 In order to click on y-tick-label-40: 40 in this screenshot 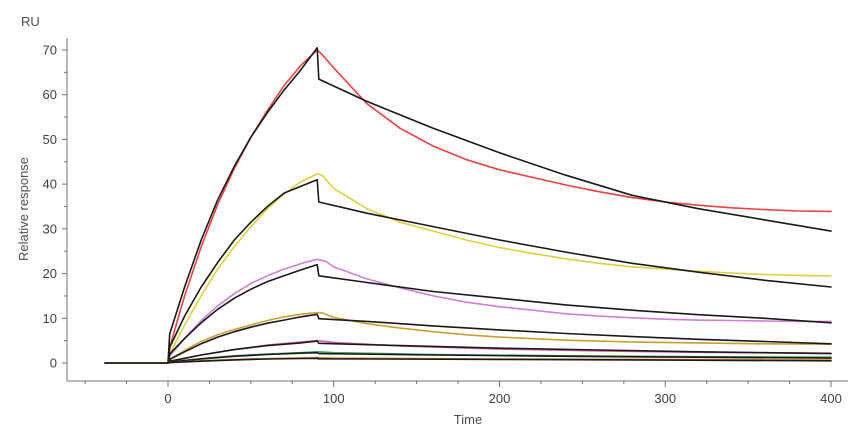, I will do `click(50, 184)`.